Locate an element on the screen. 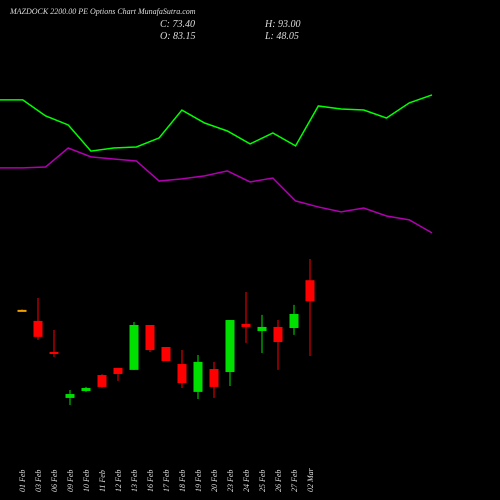  x-tick-label: 10 Feb is located at coordinates (86, 481).